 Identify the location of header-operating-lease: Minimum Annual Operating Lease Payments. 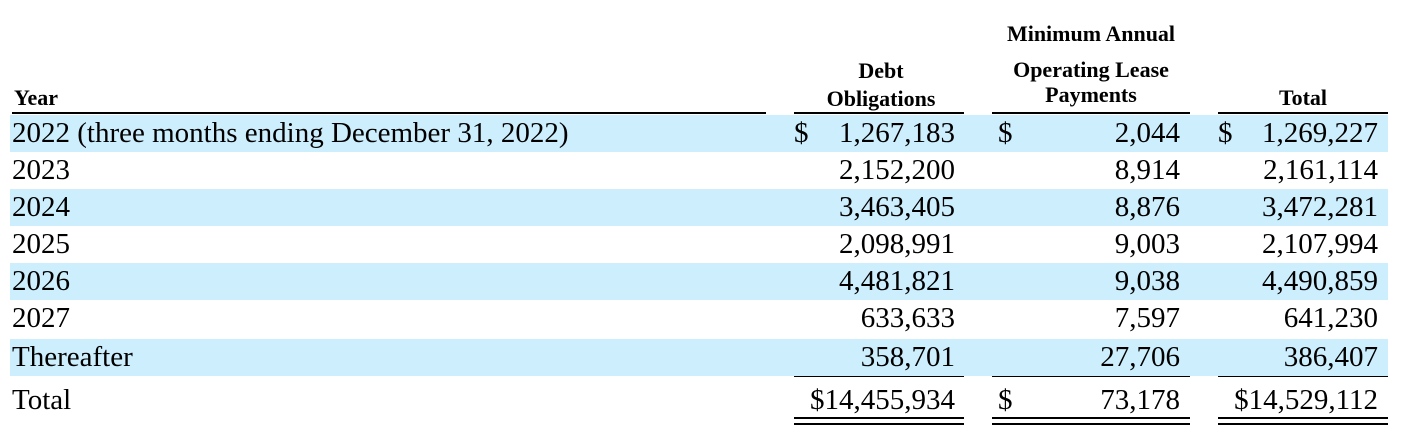
(1091, 62).